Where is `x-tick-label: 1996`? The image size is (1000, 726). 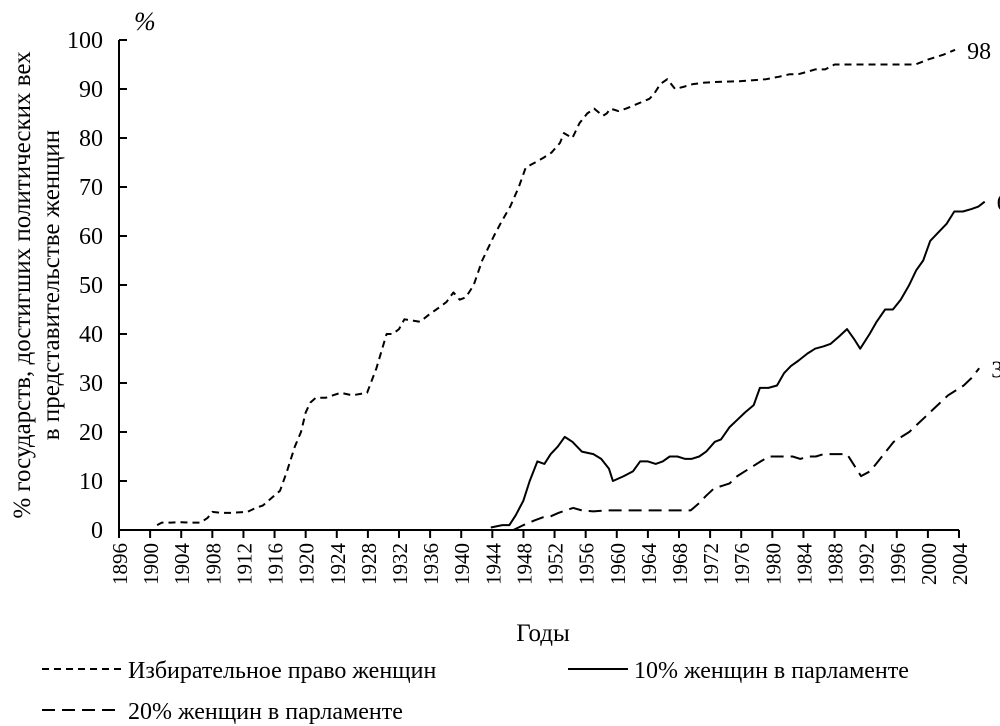
x-tick-label: 1996 is located at coordinates (898, 564).